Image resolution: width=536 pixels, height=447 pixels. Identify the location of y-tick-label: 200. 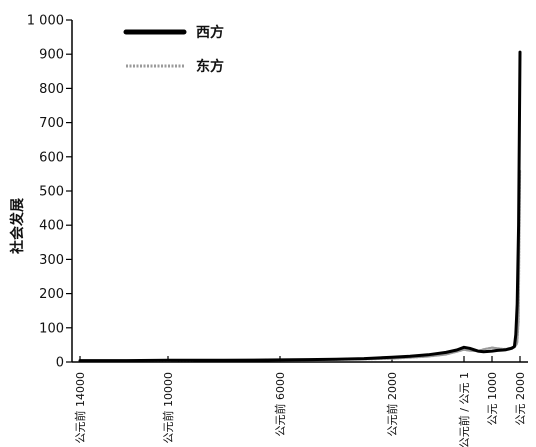
(51, 294).